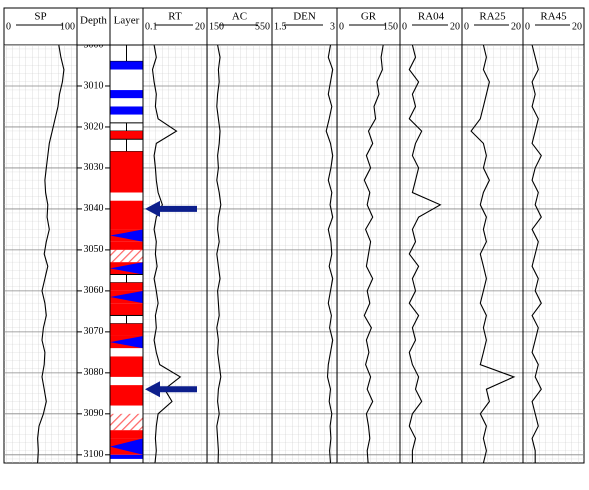 The width and height of the screenshot is (589, 490). Describe the element at coordinates (67, 26) in the screenshot. I see `scale-max: 100` at that location.